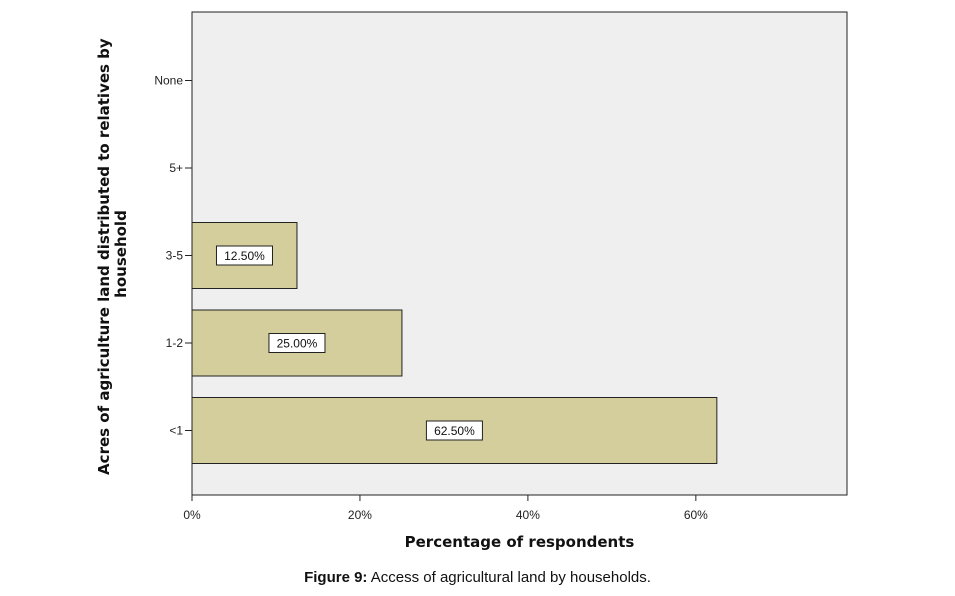 The width and height of the screenshot is (955, 596). Describe the element at coordinates (176, 168) in the screenshot. I see `y-tick-label: 5+` at that location.